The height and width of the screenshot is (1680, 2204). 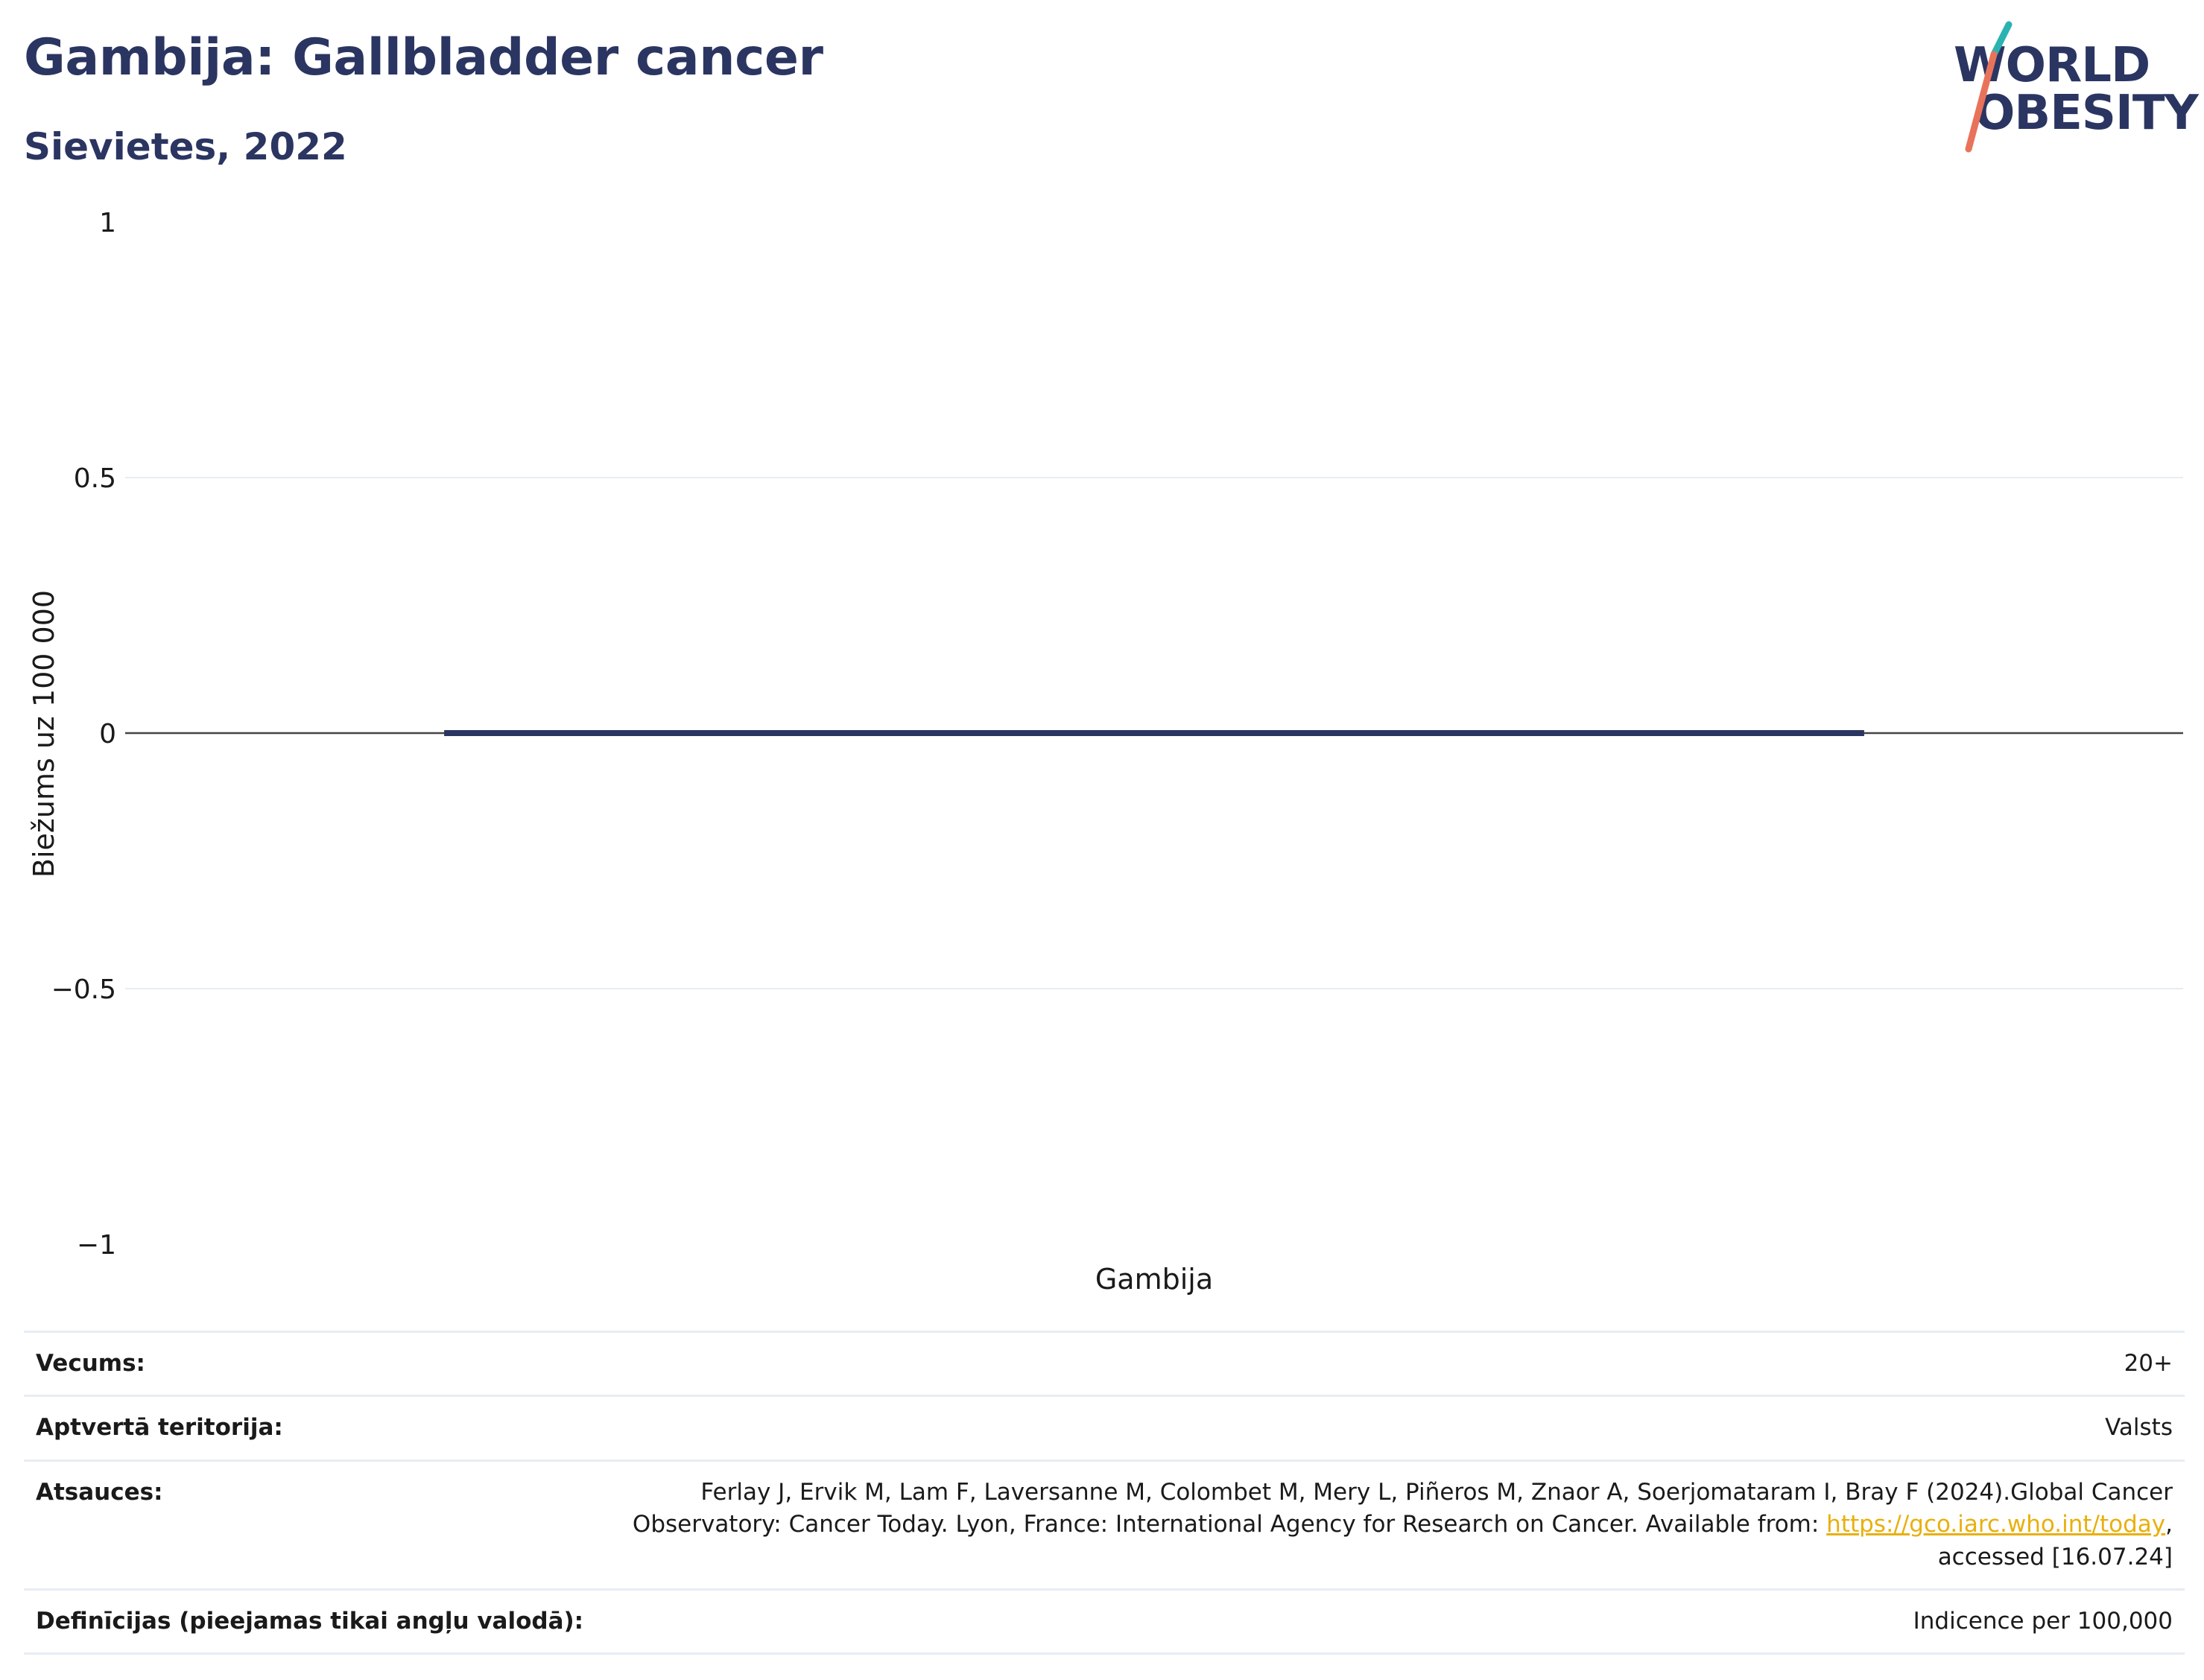 What do you see at coordinates (99, 1492) in the screenshot?
I see `info-label: Atsauces:` at bounding box center [99, 1492].